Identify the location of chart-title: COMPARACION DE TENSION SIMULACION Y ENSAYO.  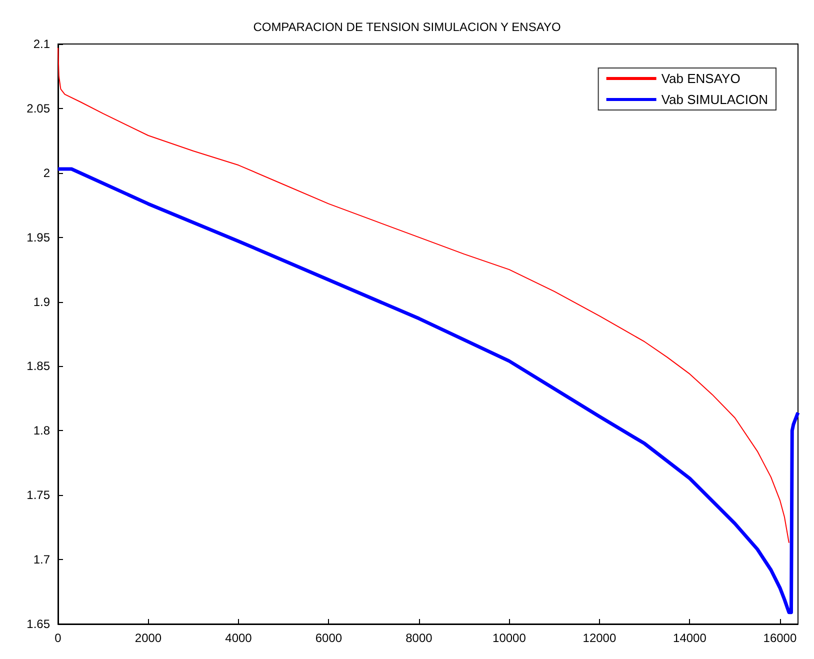
(407, 27).